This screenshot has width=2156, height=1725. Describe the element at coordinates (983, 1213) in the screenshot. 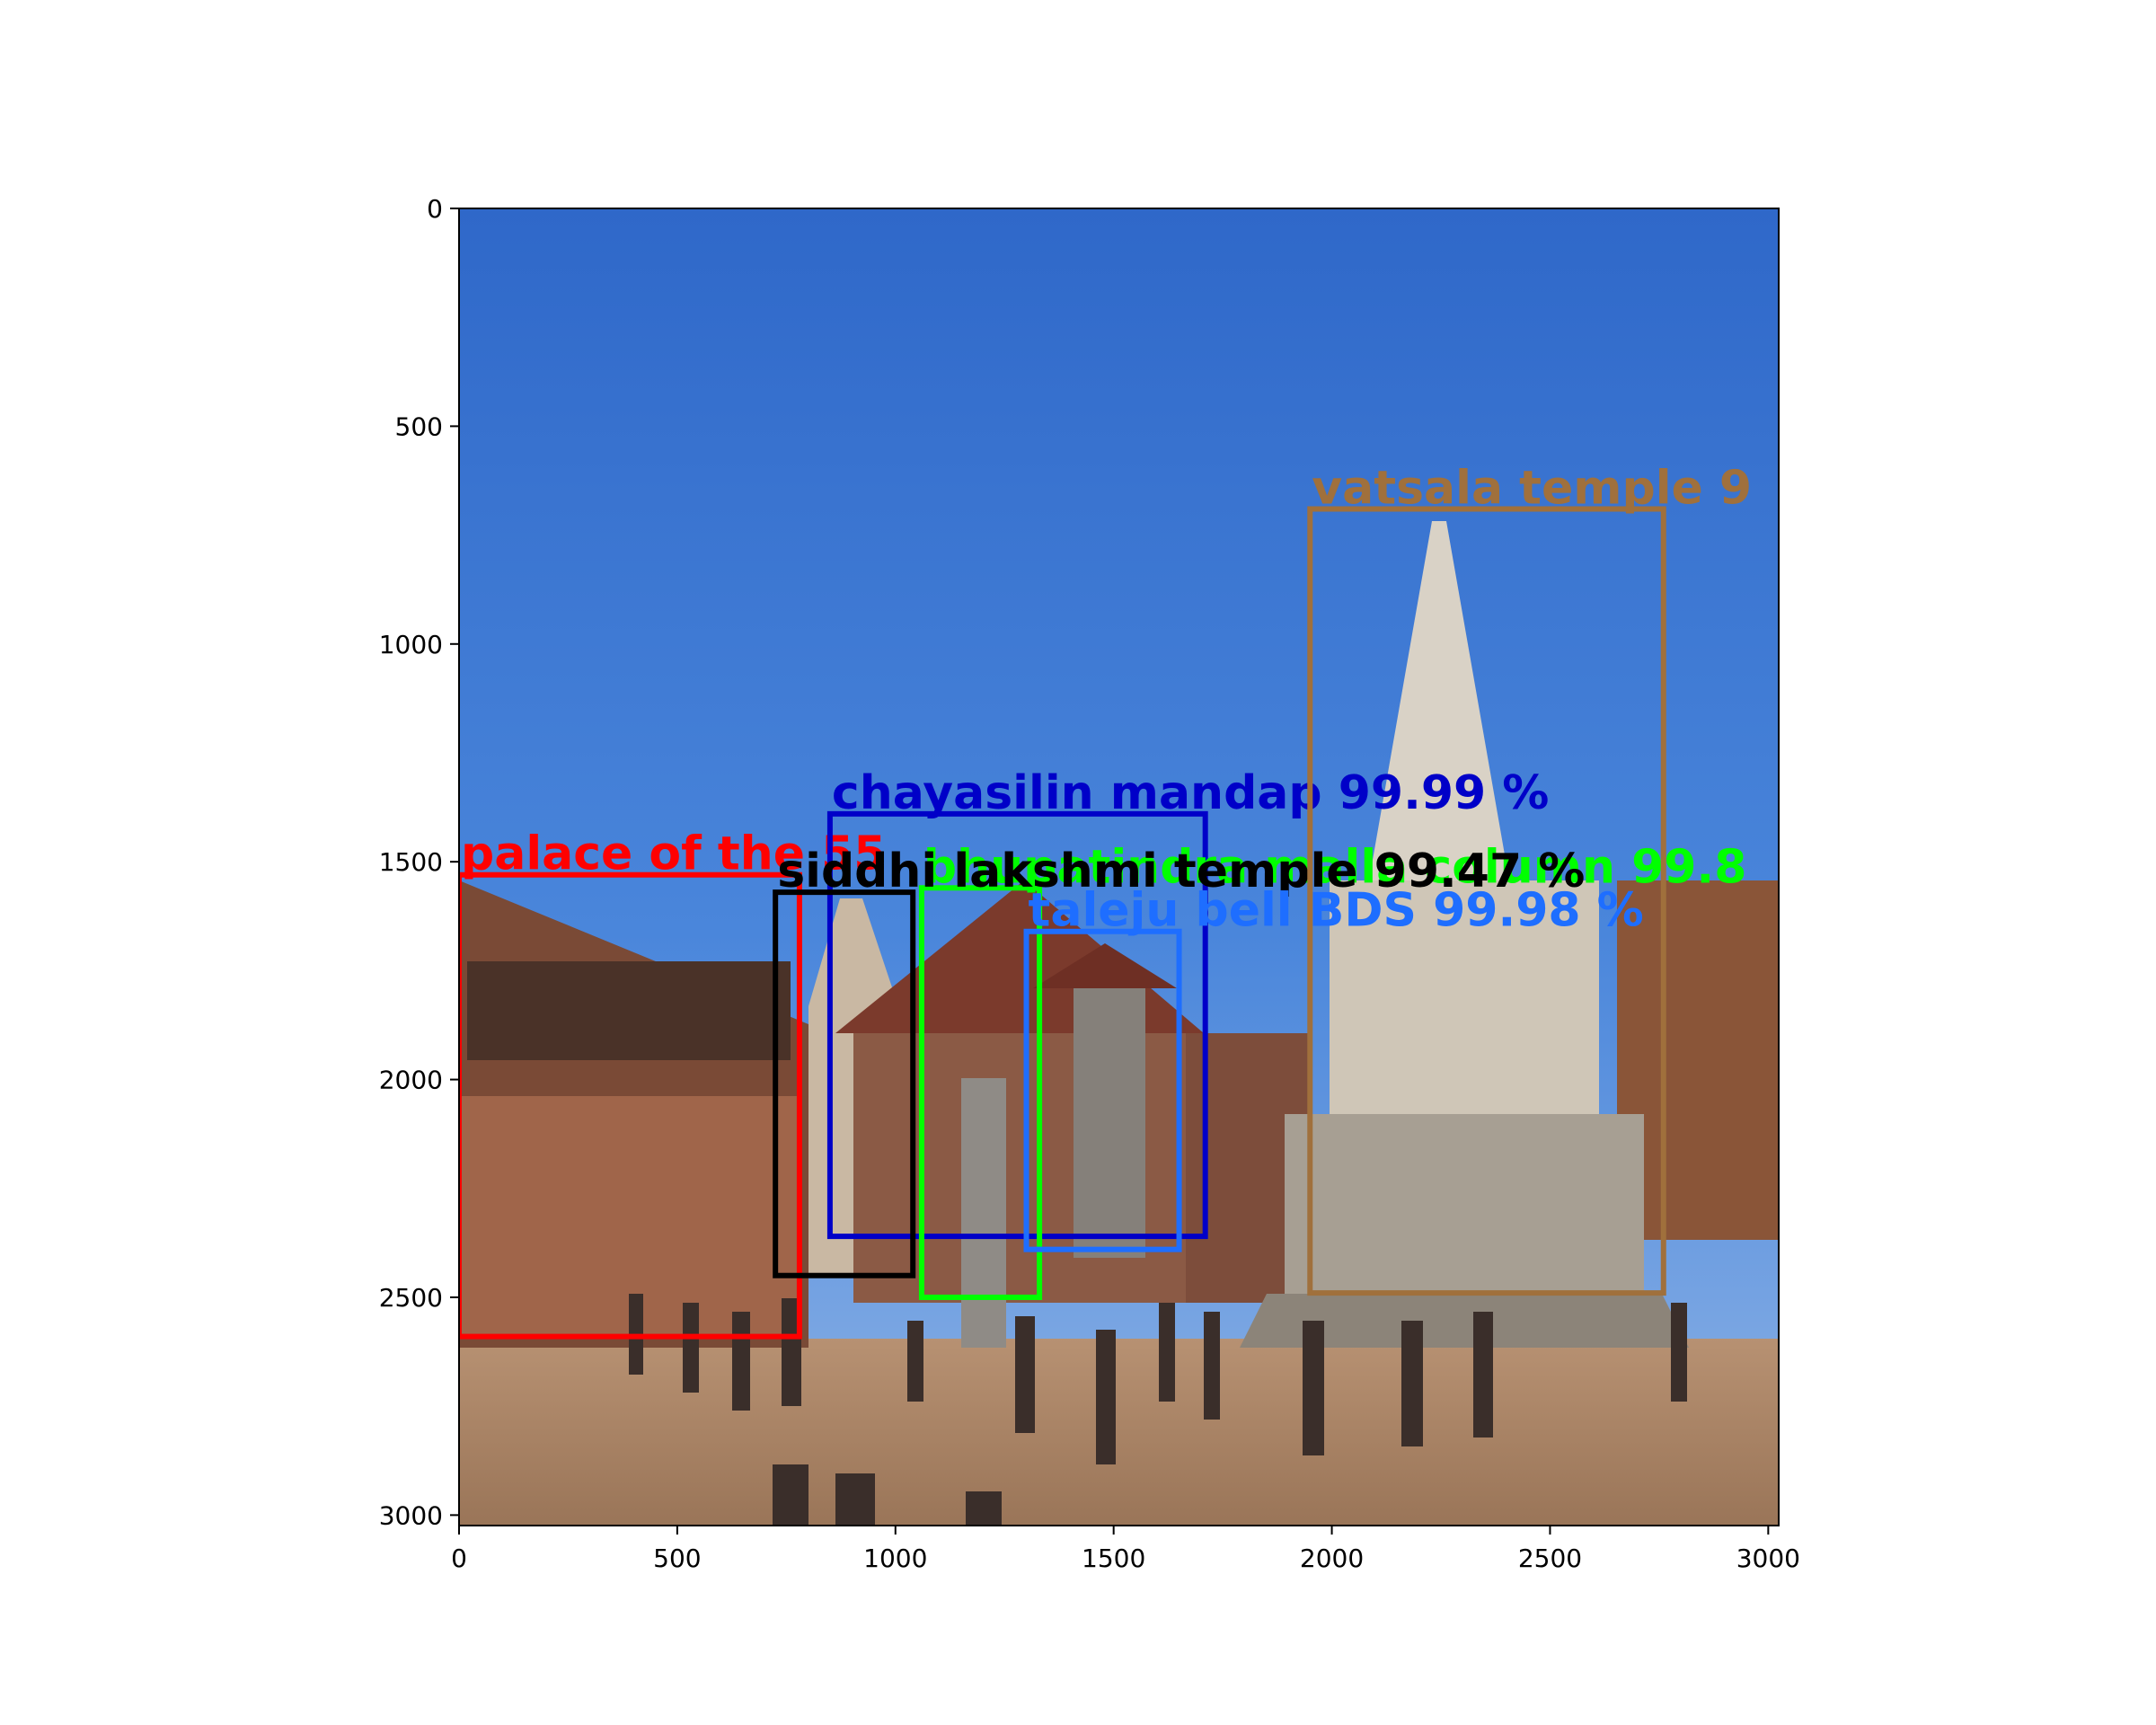

I see `column` at that location.